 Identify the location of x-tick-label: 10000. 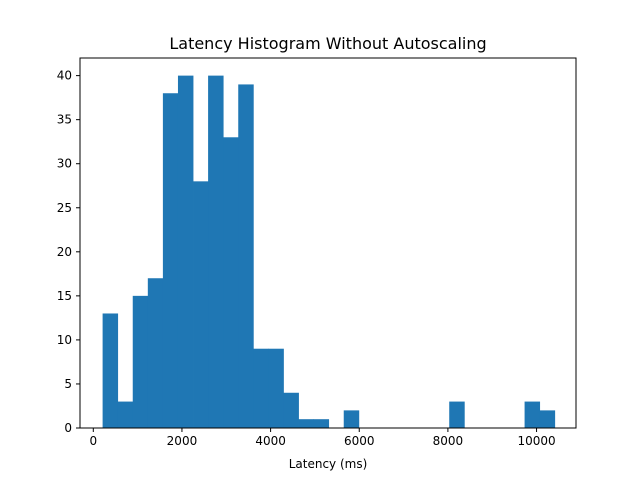
(536, 441).